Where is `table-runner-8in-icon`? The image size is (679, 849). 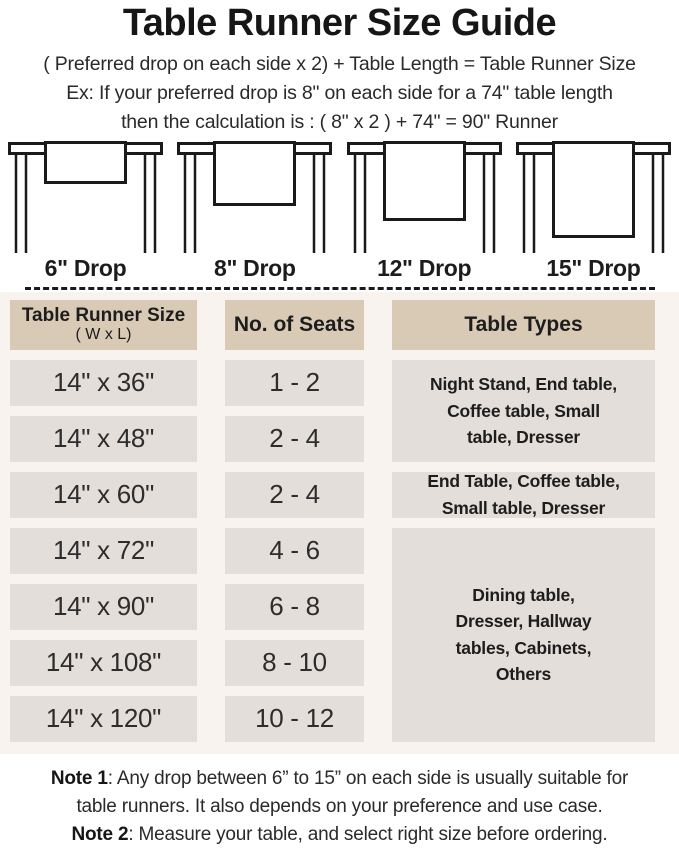
table-runner-8in-icon is located at coordinates (255, 196).